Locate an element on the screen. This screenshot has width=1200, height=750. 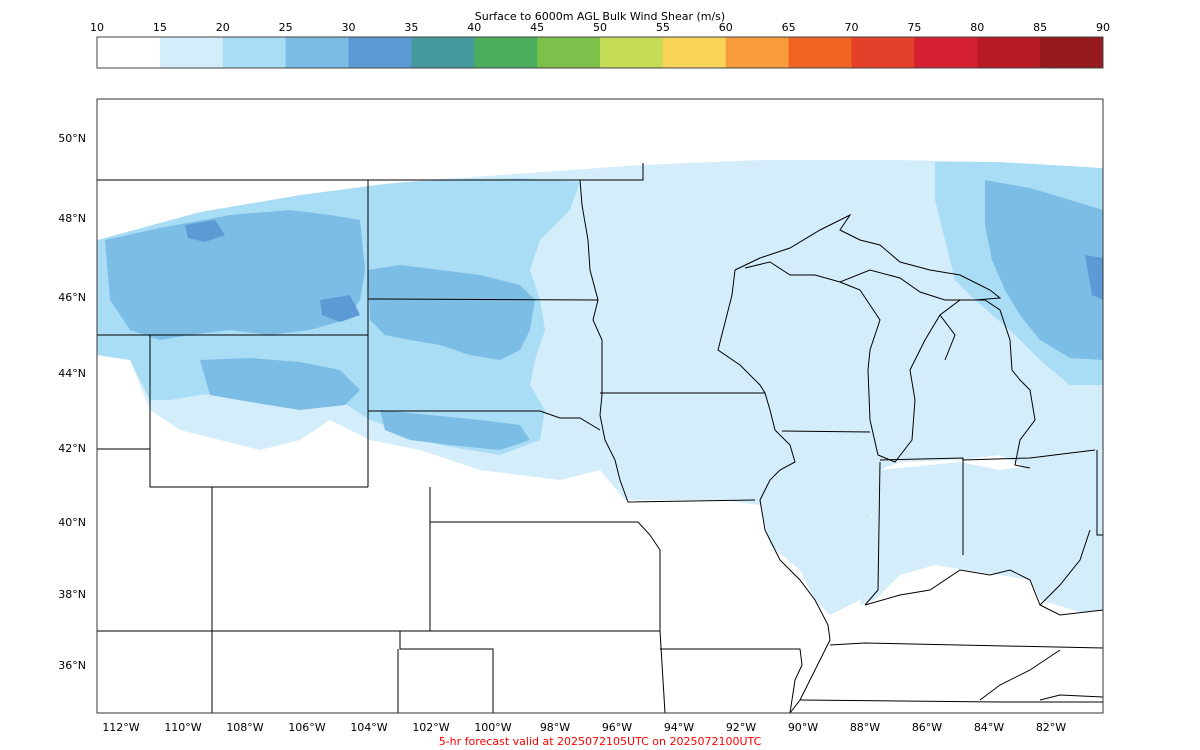
longitude-label: 110°W is located at coordinates (182, 727).